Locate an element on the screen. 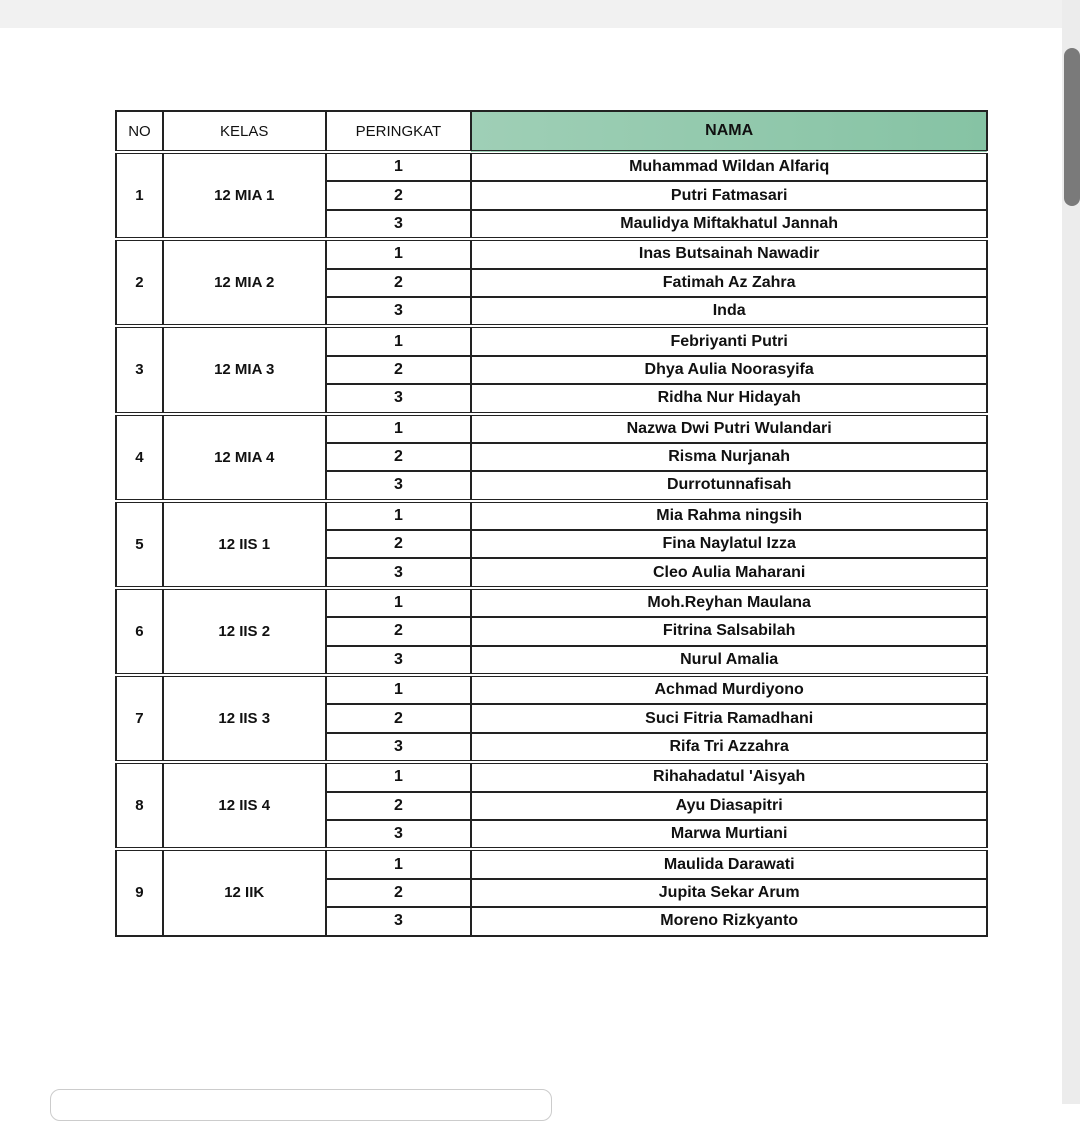  cell-kelas: 12 MIA 4 is located at coordinates (244, 456).